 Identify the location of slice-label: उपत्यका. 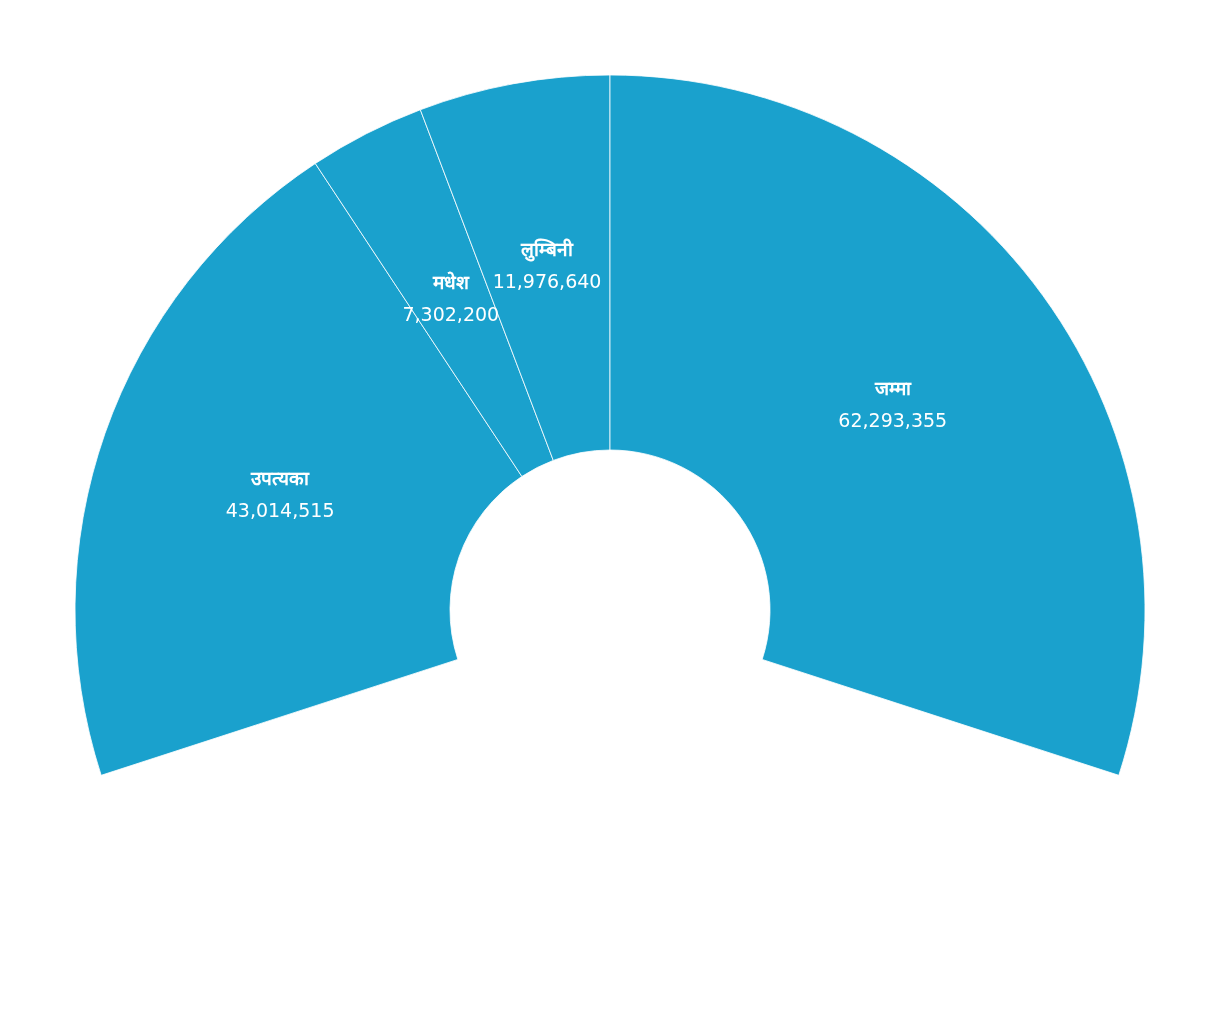
(280, 477).